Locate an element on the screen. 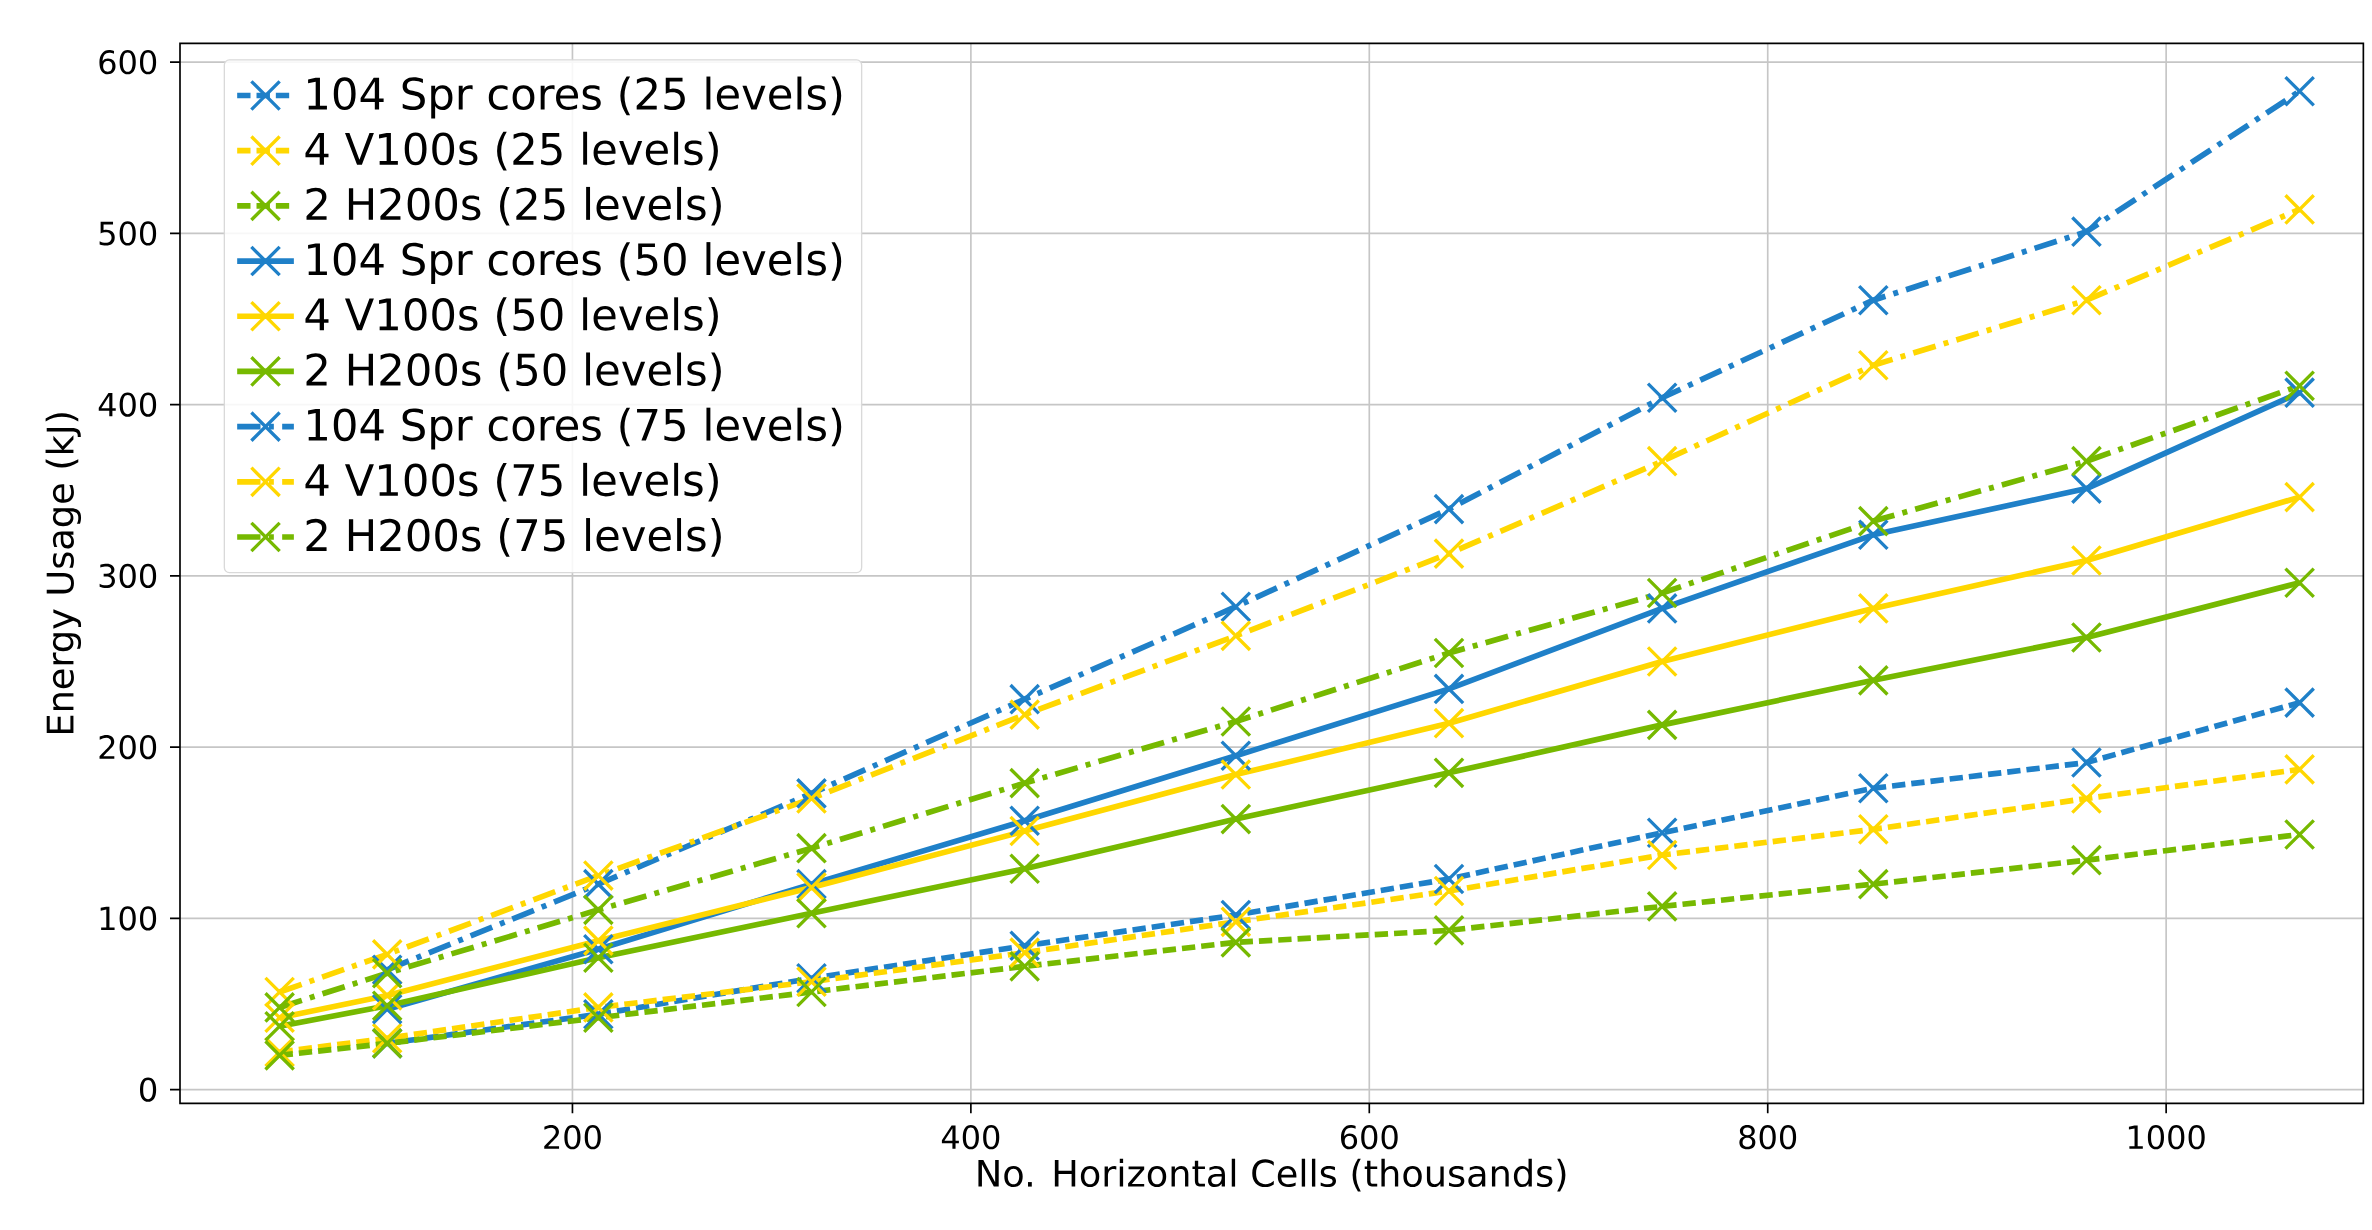 This screenshot has height=1230, width=2372. legend-label: 2 H200s (25 levels) is located at coordinates (513, 206).